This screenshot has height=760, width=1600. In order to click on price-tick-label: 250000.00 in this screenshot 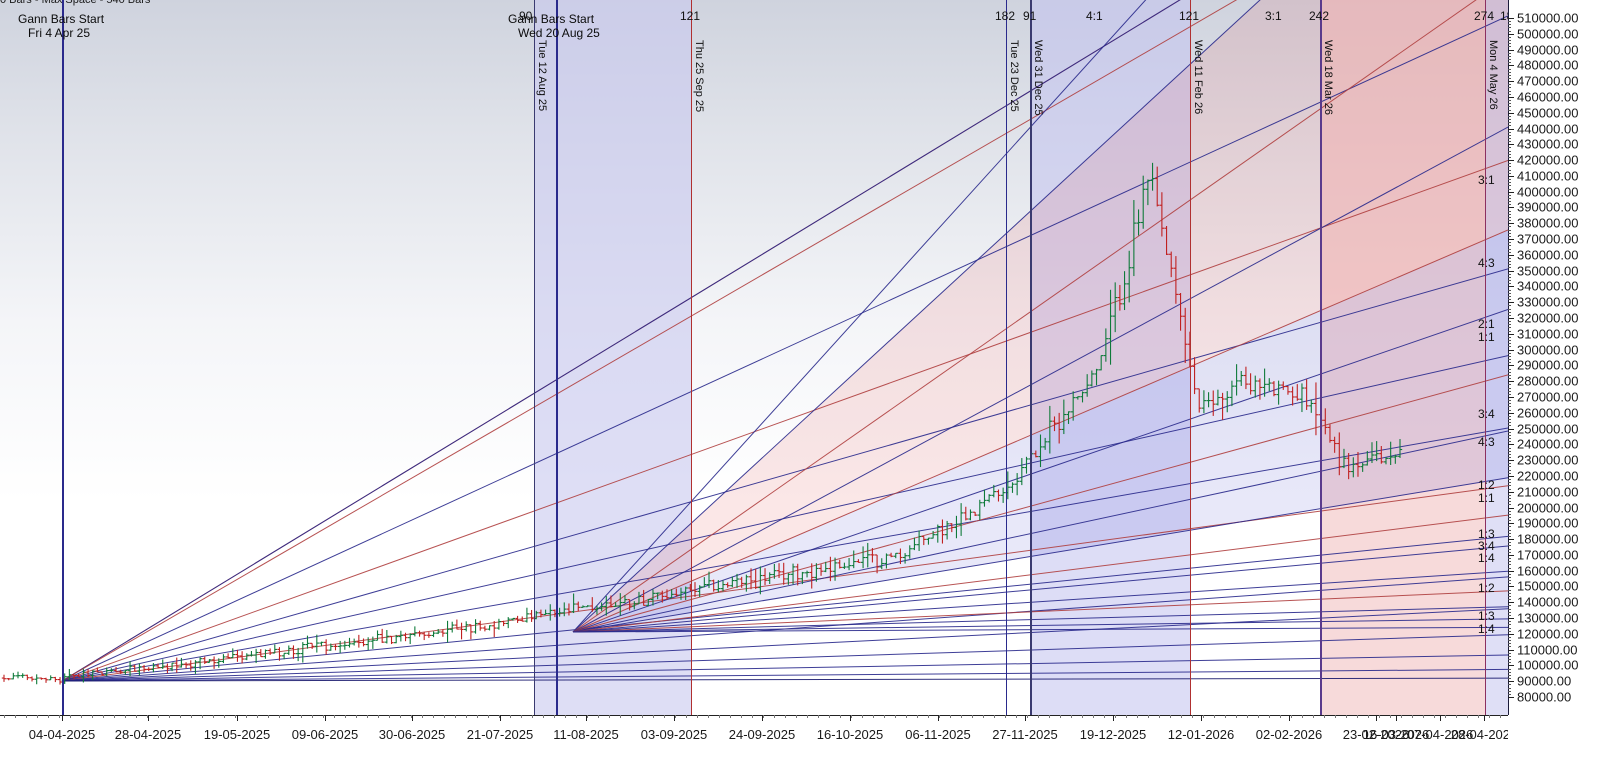, I will do `click(1548, 429)`.